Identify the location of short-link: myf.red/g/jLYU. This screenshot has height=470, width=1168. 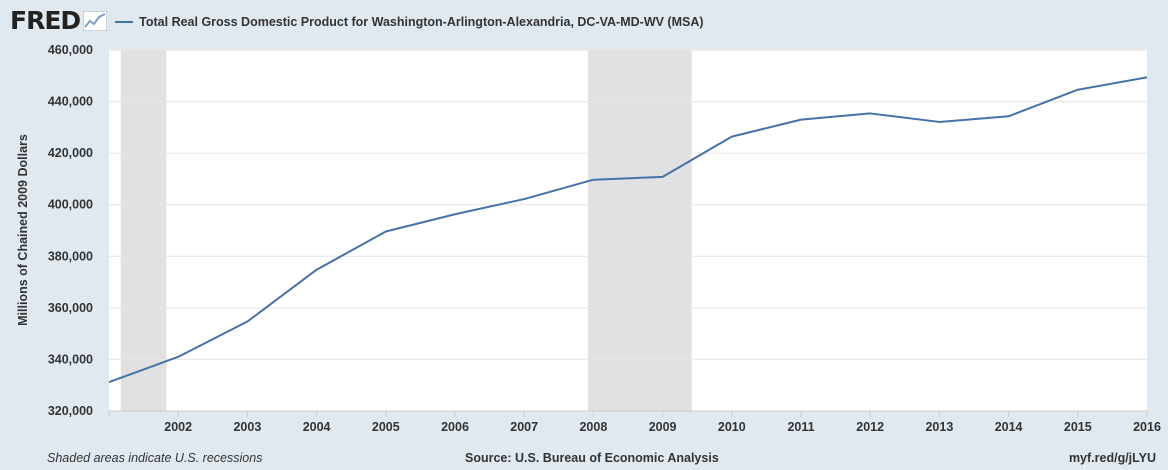
(1112, 458).